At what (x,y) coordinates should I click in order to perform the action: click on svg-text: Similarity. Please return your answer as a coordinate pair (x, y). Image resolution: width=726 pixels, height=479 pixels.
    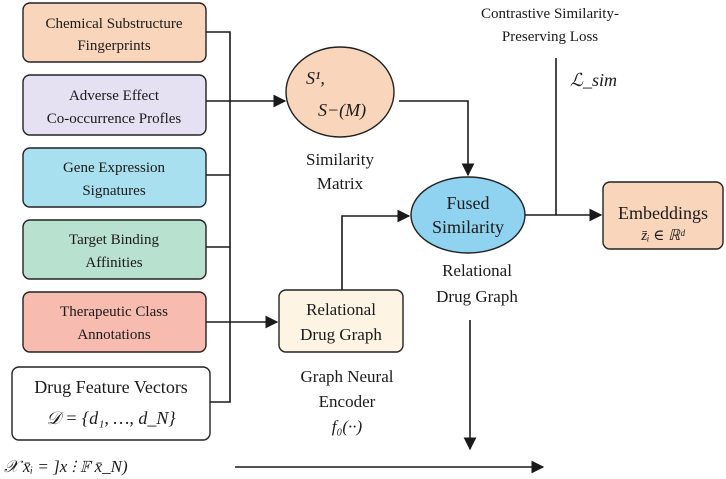
    Looking at the image, I should click on (468, 227).